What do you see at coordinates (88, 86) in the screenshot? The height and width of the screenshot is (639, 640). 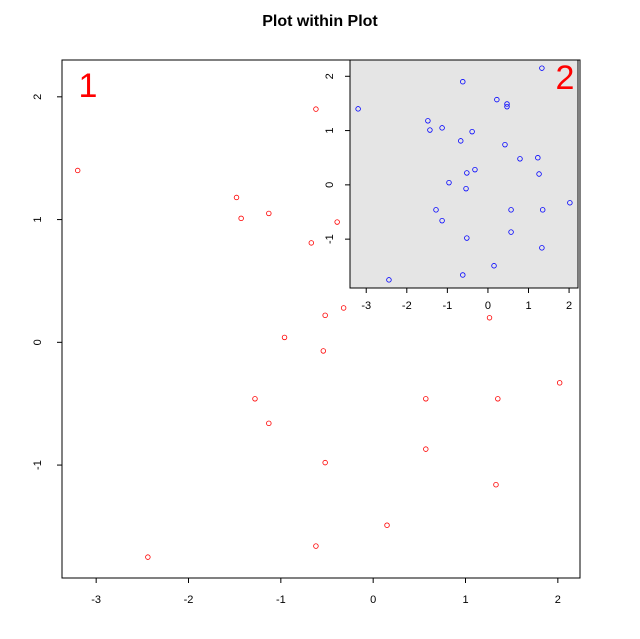 I see `annotation: 1` at bounding box center [88, 86].